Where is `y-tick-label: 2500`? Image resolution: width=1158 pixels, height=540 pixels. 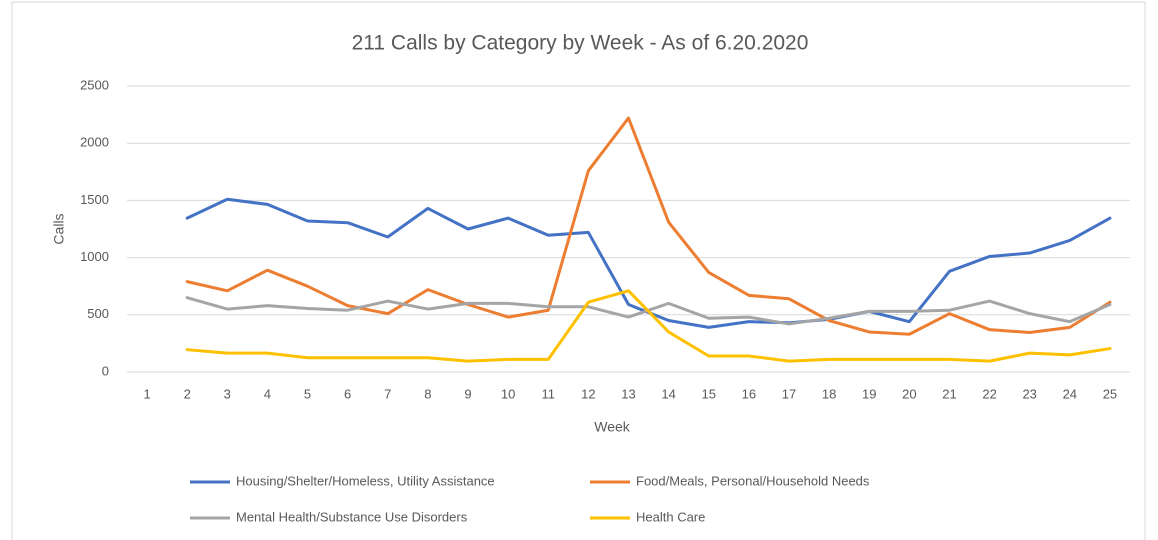
y-tick-label: 2500 is located at coordinates (94, 84).